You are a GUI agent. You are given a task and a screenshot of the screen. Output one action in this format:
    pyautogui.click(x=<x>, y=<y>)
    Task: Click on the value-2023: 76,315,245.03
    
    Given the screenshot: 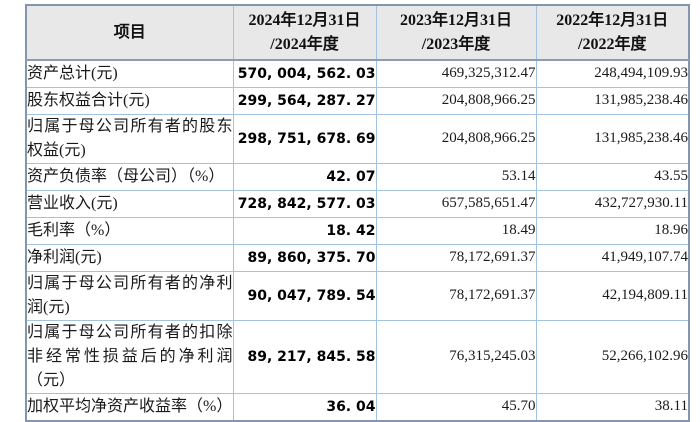 What is the action you would take?
    pyautogui.click(x=456, y=356)
    